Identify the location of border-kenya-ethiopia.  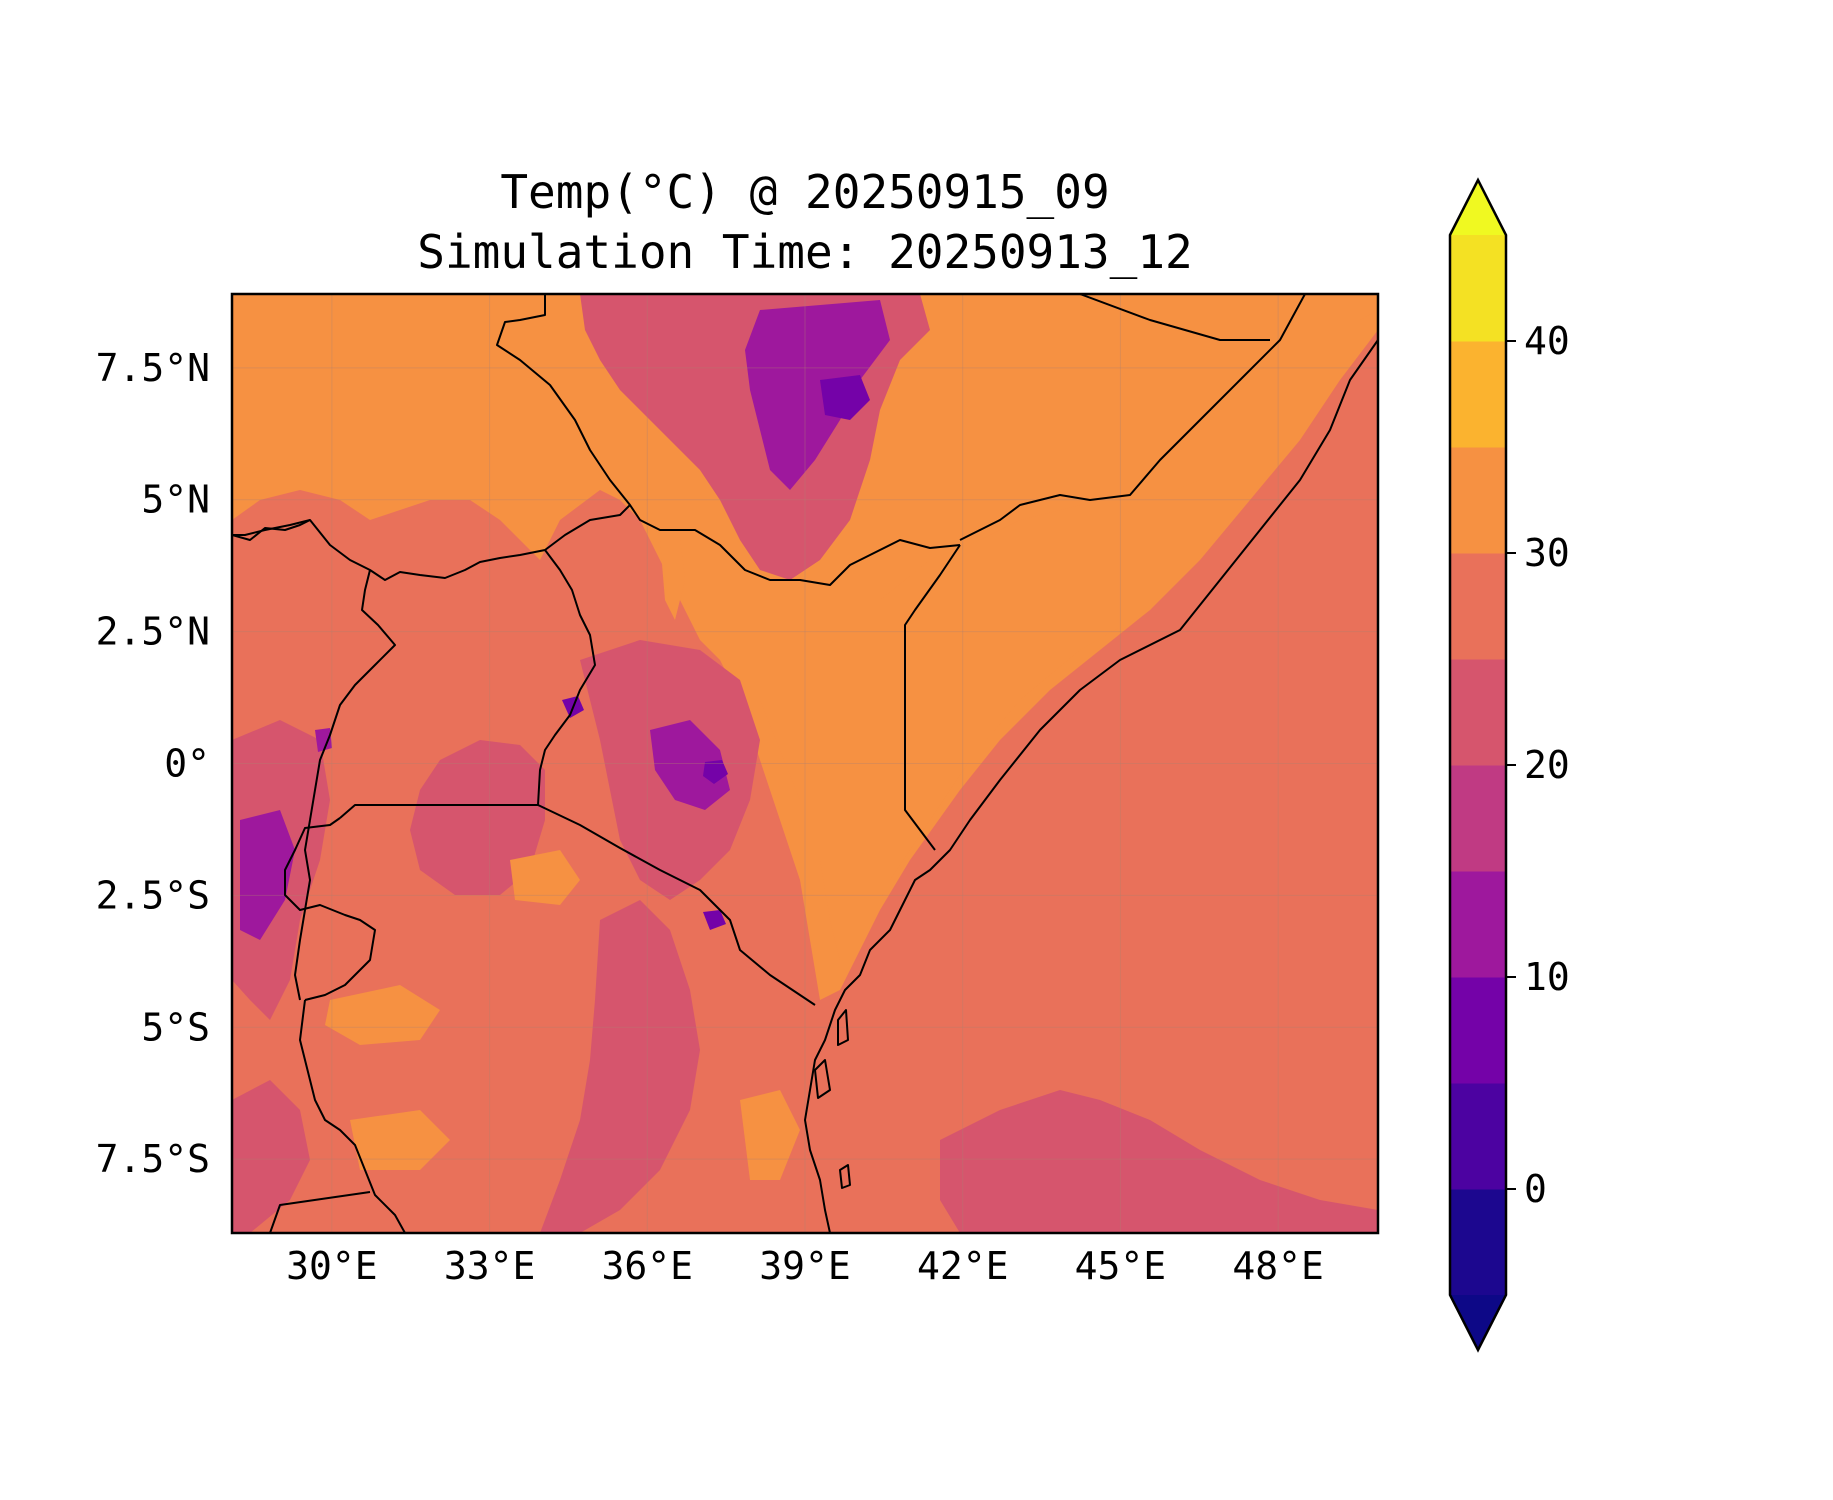
(795, 545).